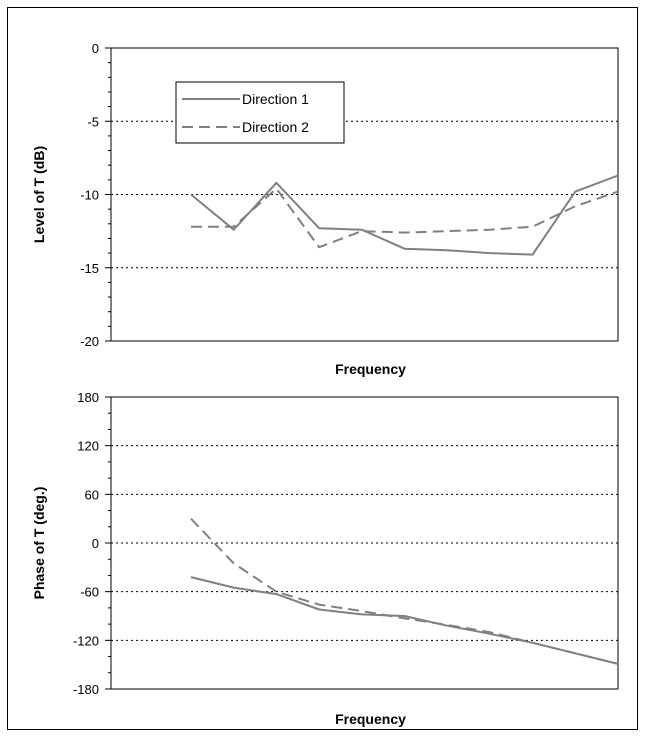 This screenshot has width=645, height=737. I want to click on y-tick-label: 180, so click(88, 397).